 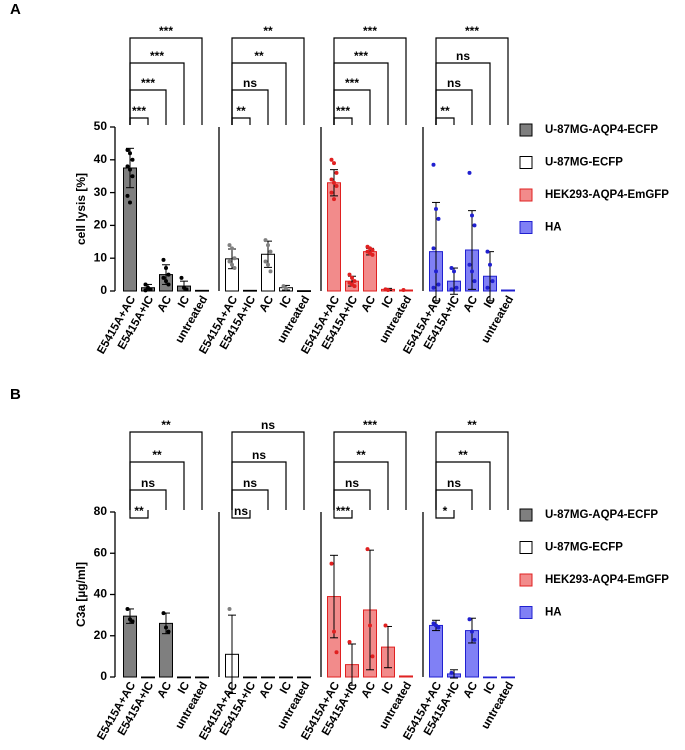 What do you see at coordinates (101, 552) in the screenshot?
I see `y-tick-label: 60` at bounding box center [101, 552].